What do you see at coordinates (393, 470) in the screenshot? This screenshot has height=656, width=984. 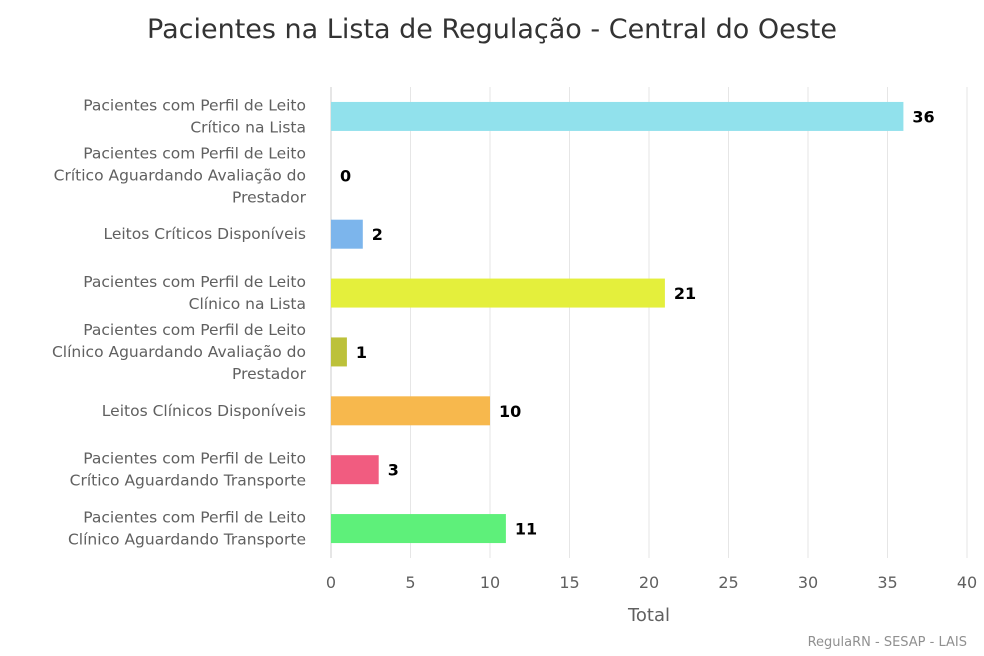 I see `bar-data-label: 3` at bounding box center [393, 470].